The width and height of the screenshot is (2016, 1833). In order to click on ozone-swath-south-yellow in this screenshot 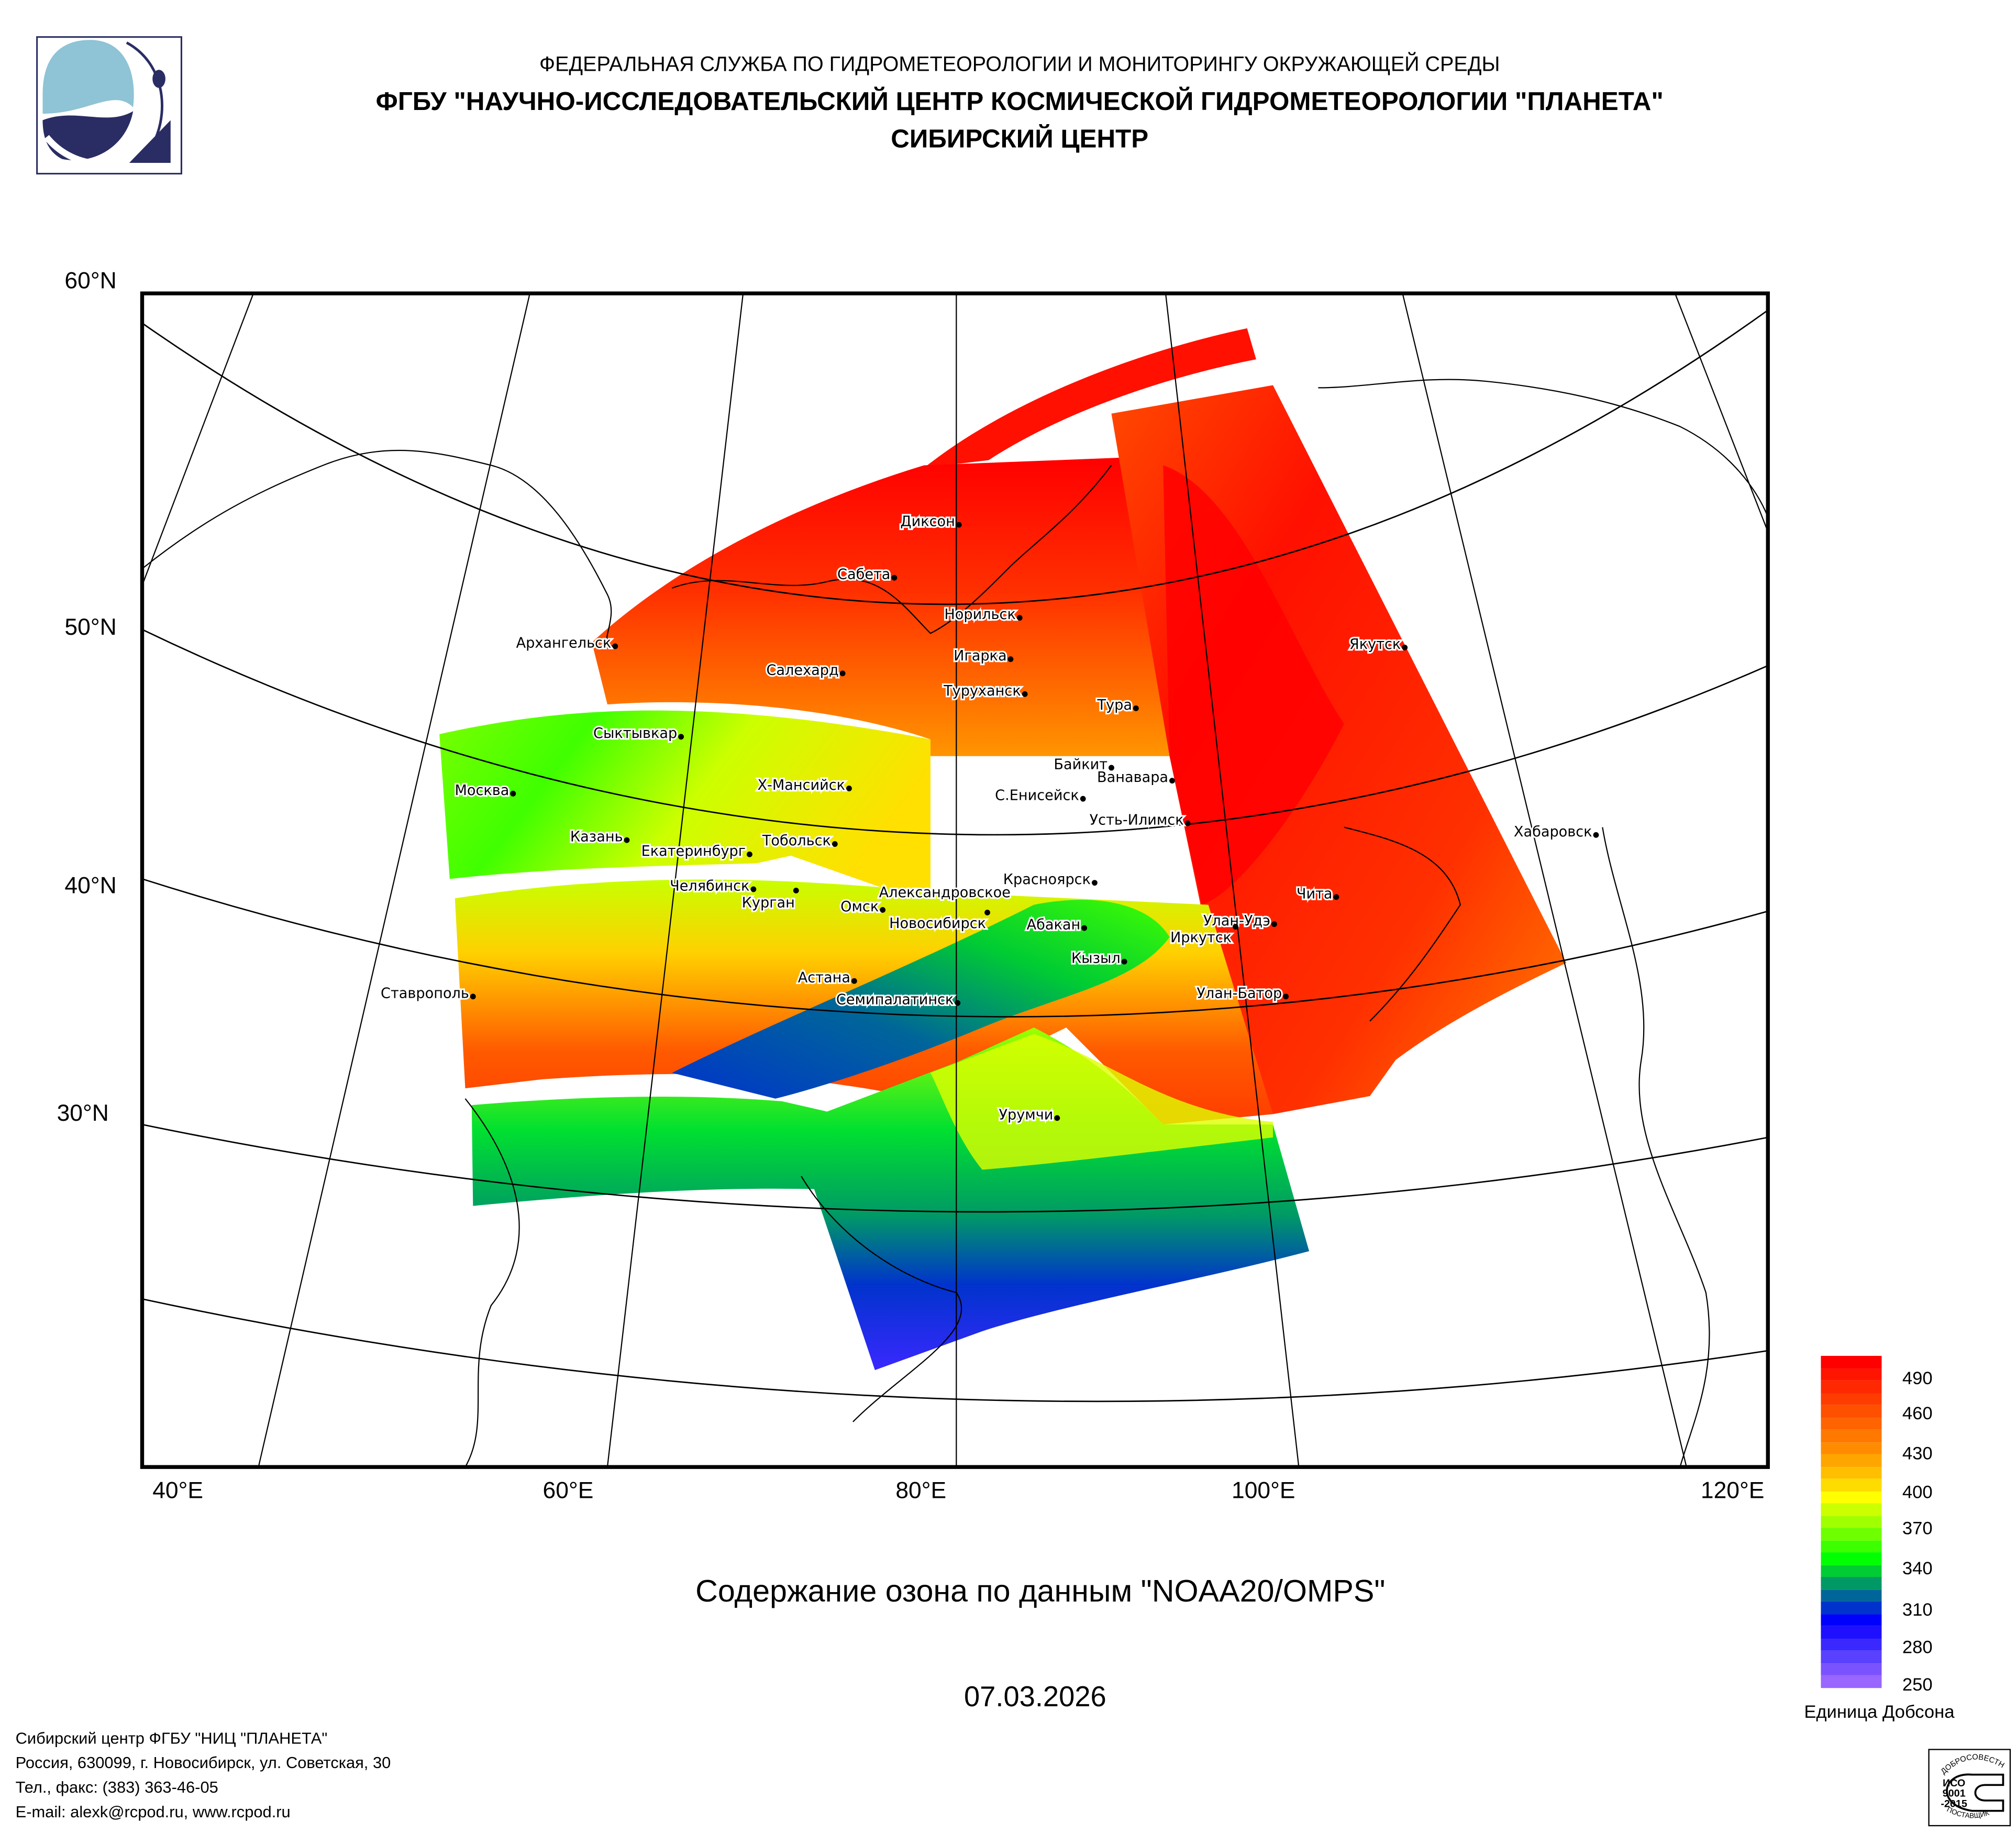, I will do `click(1101, 1102)`.